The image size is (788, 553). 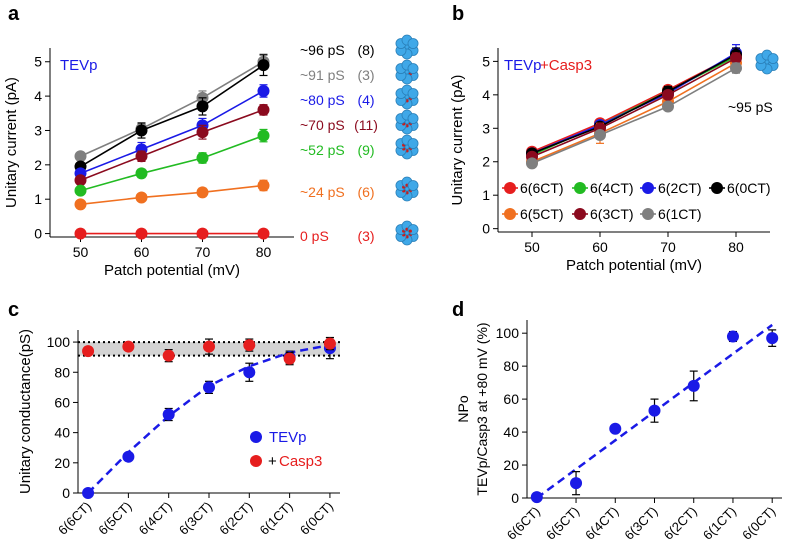 I want to click on y-axis-title: Unitary conductance(pS), so click(x=25, y=411).